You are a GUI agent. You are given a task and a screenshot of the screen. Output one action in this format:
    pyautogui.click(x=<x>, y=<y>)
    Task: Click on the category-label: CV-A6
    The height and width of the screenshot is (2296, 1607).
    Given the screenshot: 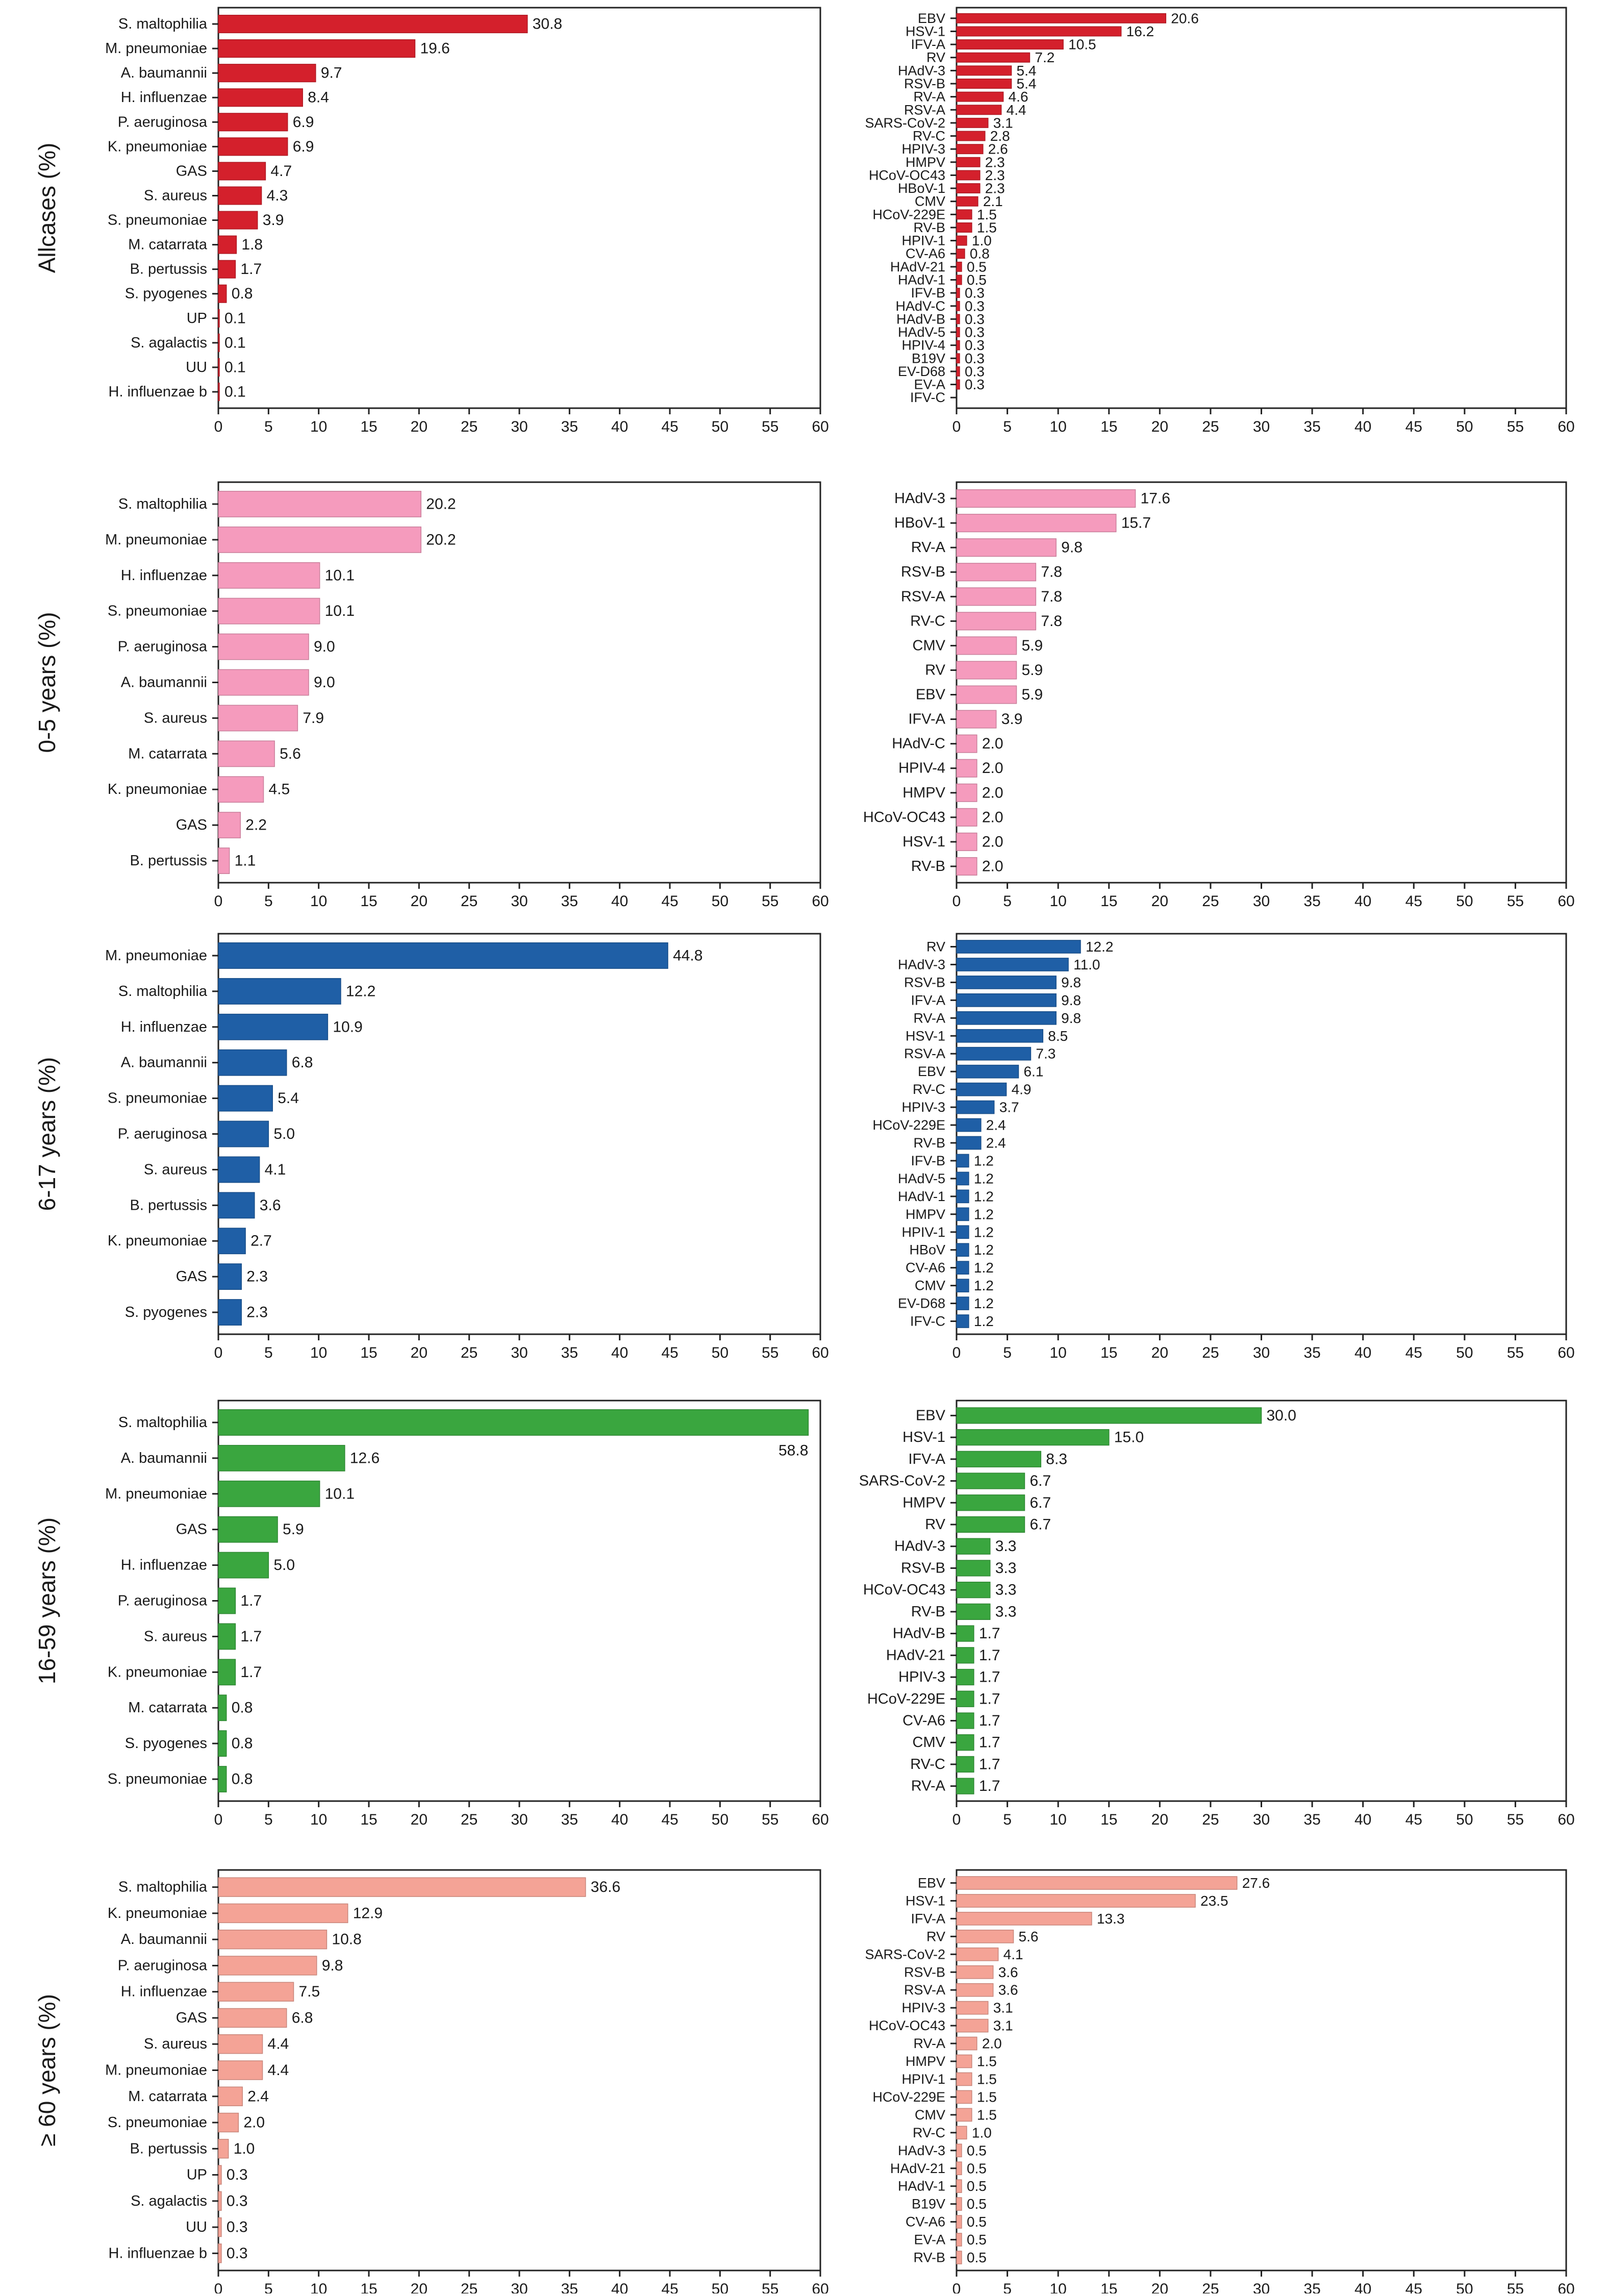 What is the action you would take?
    pyautogui.click(x=923, y=1720)
    